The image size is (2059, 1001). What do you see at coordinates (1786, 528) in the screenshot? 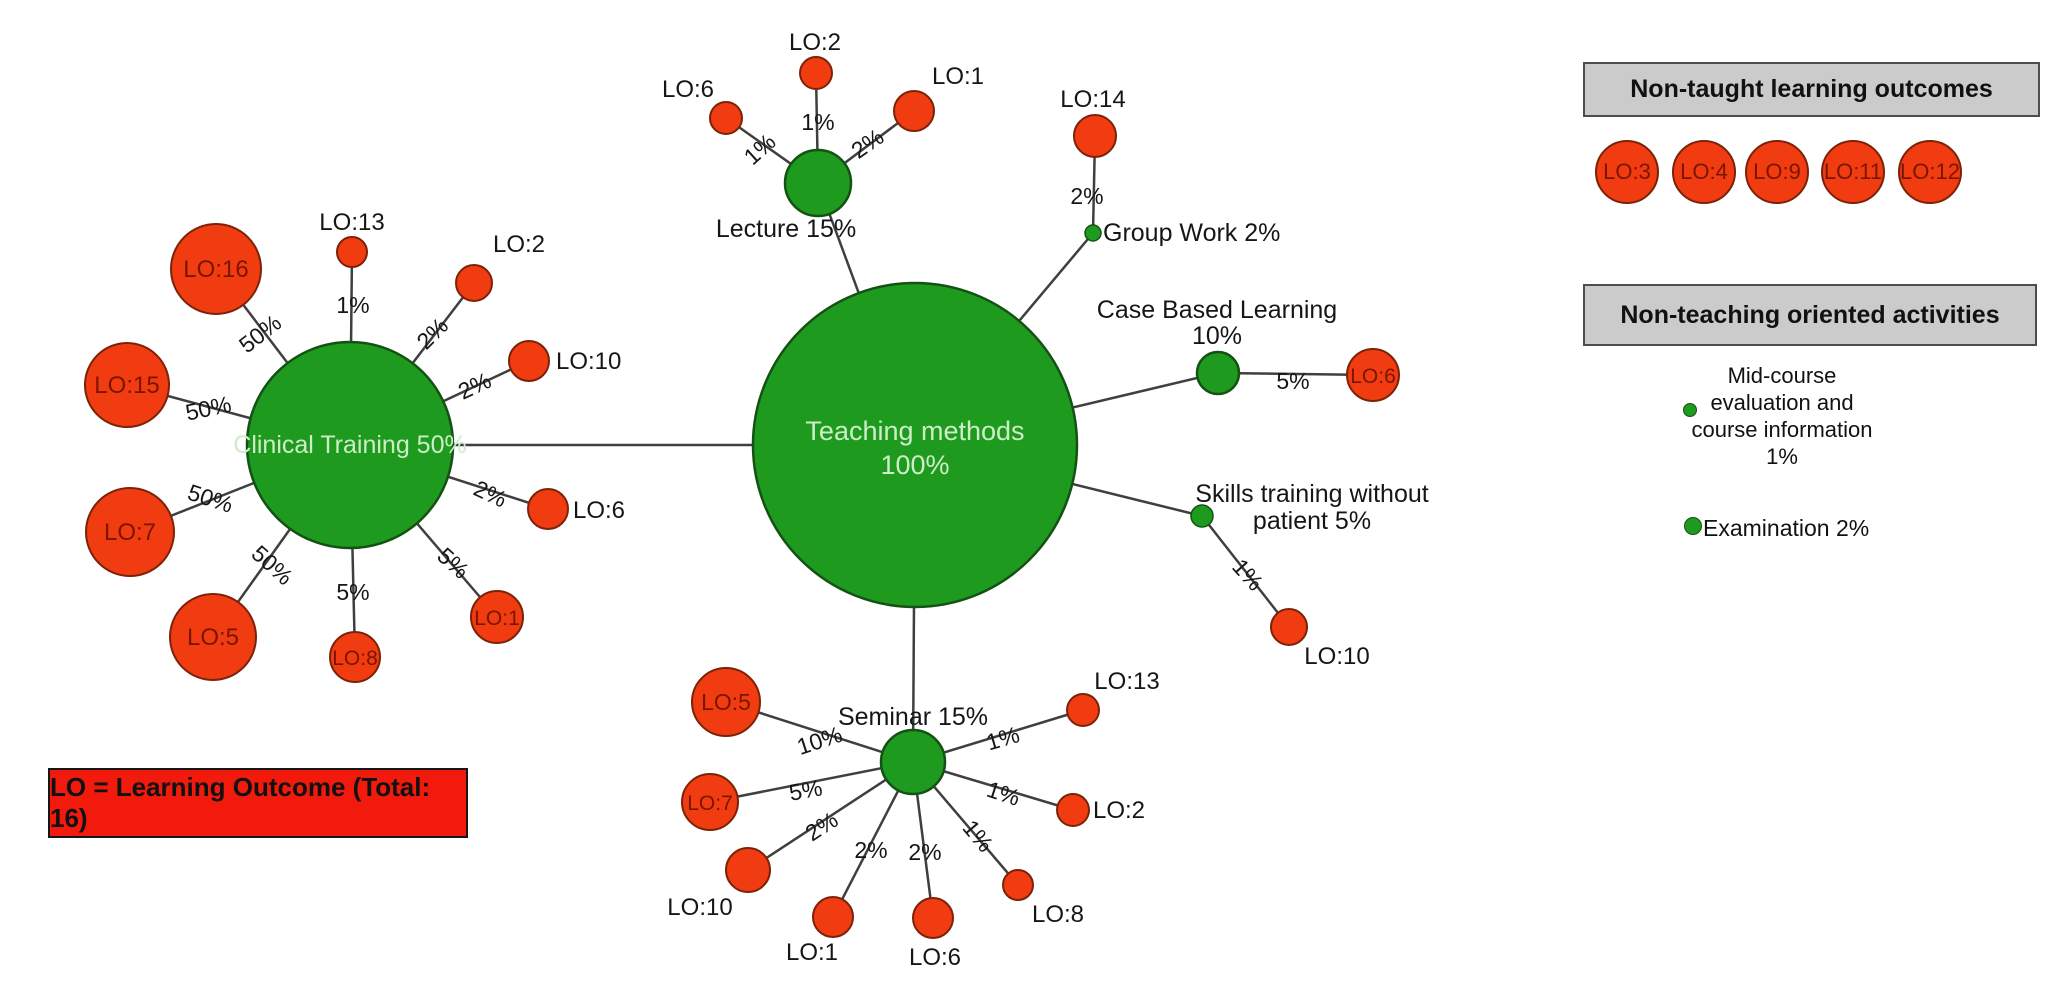
I see `examination-activity-label: Examination 2%` at bounding box center [1786, 528].